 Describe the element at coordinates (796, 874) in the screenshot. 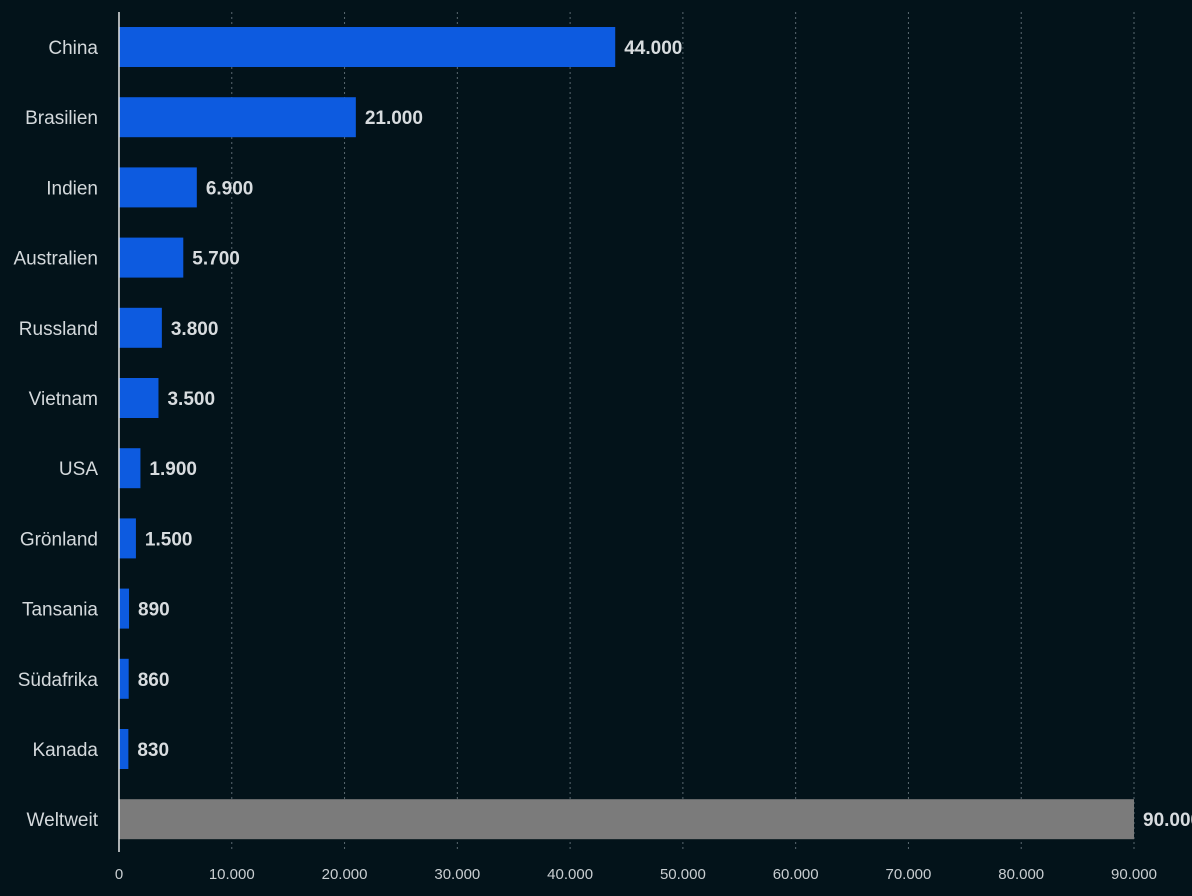

I see `x-tick-label: 60.000` at that location.